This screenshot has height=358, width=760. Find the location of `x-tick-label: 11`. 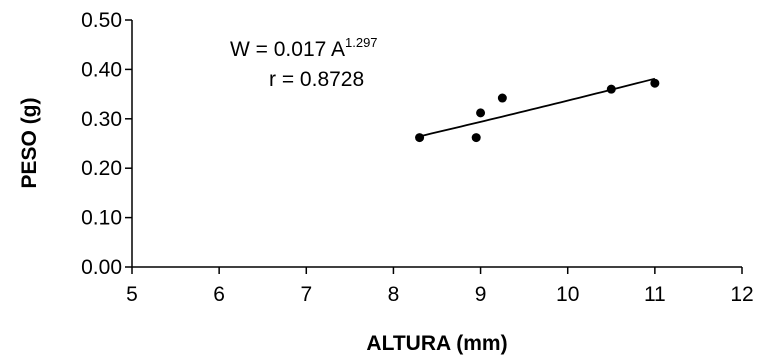

x-tick-label: 11 is located at coordinates (655, 294).